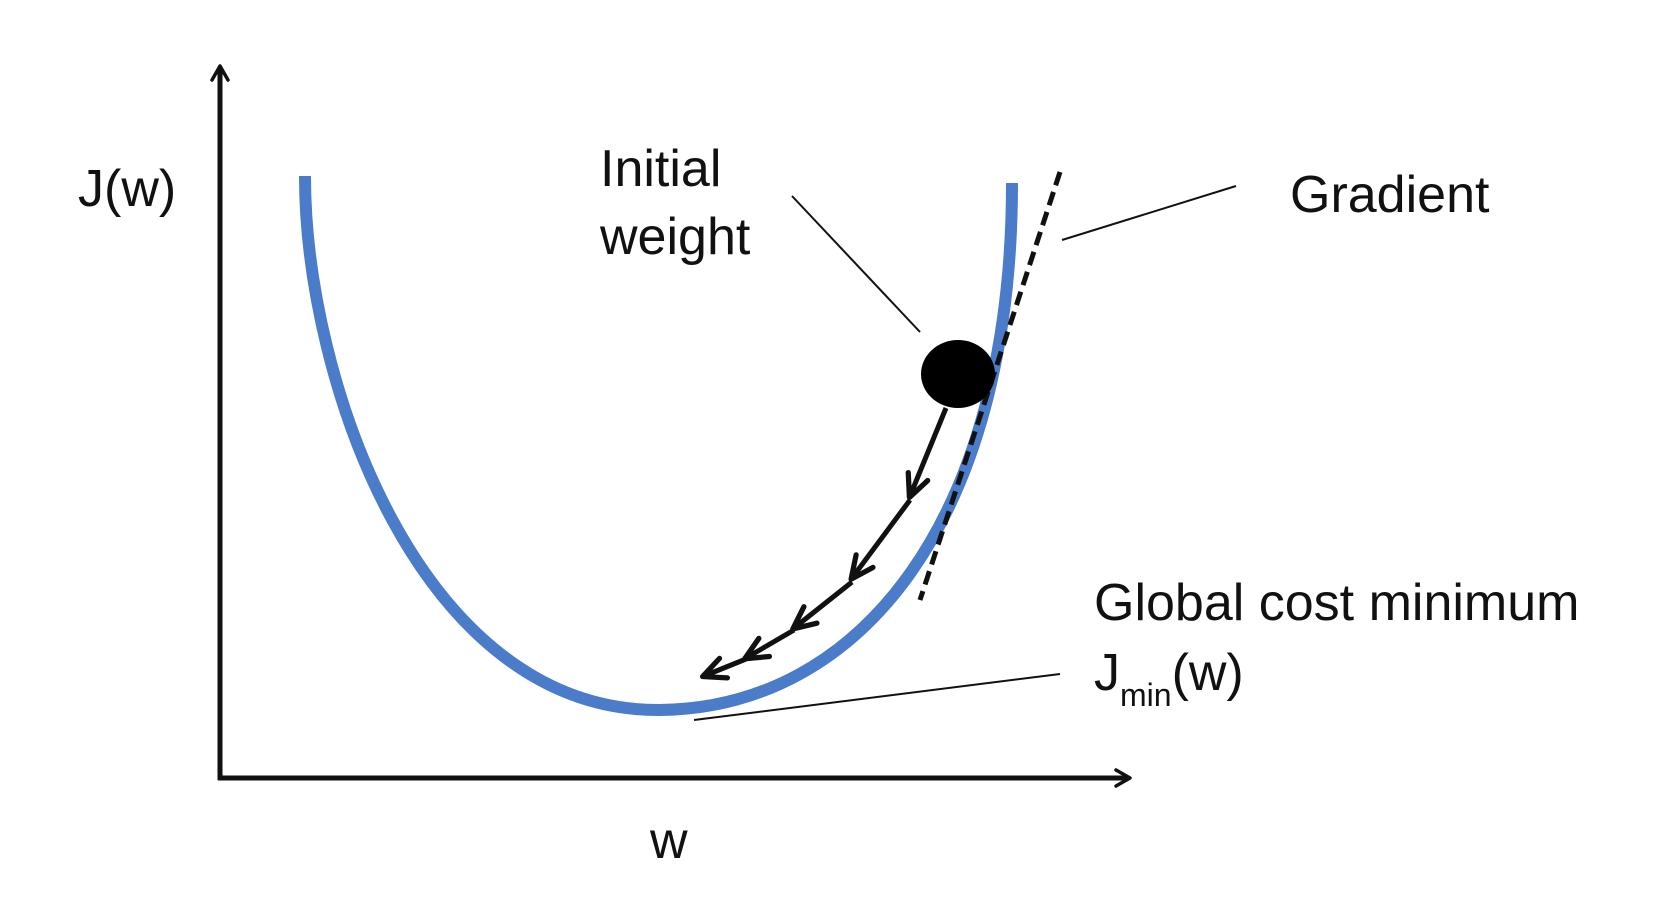 The width and height of the screenshot is (1668, 910). I want to click on y-axis-label: J(w), so click(127, 189).